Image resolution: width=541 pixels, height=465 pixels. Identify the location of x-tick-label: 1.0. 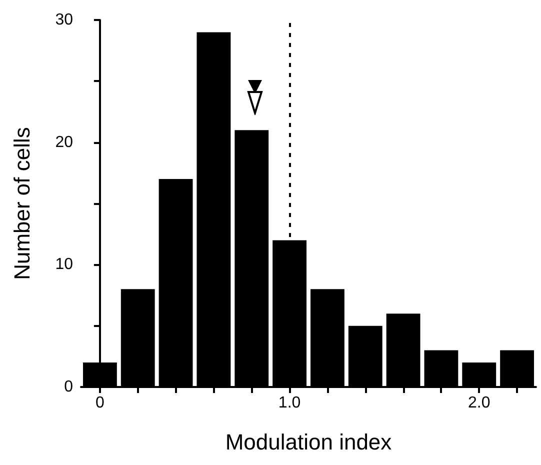
(289, 403).